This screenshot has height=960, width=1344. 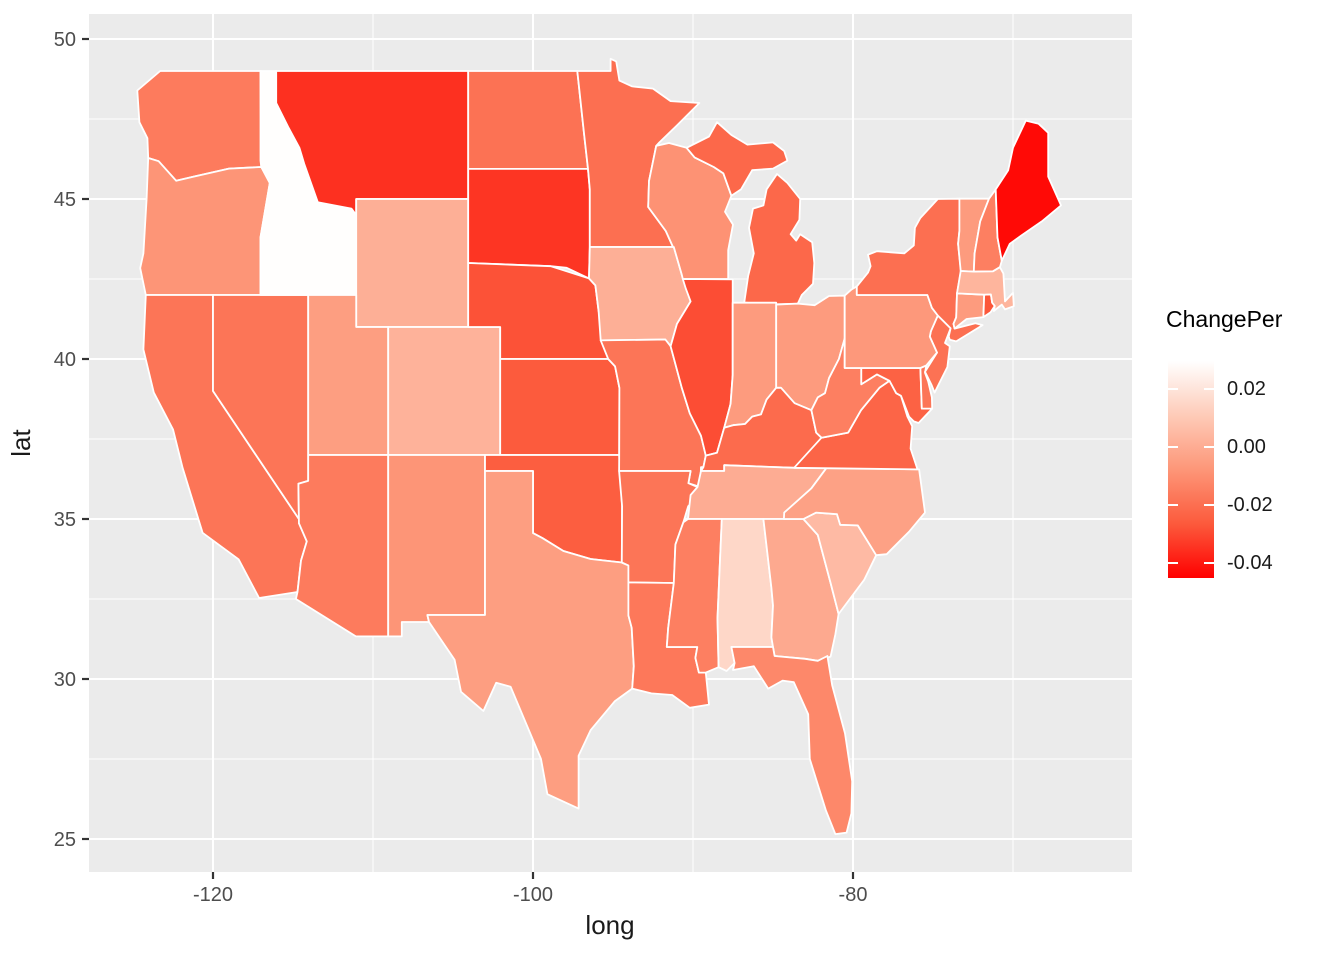 What do you see at coordinates (530, 640) in the screenshot?
I see `state-tx` at bounding box center [530, 640].